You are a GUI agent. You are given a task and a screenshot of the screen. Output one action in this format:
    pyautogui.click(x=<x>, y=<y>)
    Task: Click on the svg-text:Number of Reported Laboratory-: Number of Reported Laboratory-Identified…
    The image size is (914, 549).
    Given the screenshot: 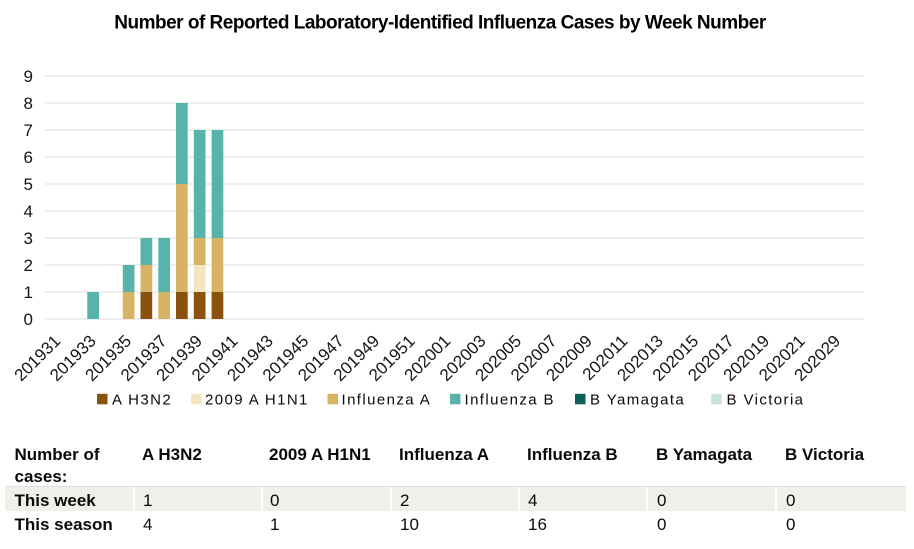 What is the action you would take?
    pyautogui.click(x=440, y=23)
    